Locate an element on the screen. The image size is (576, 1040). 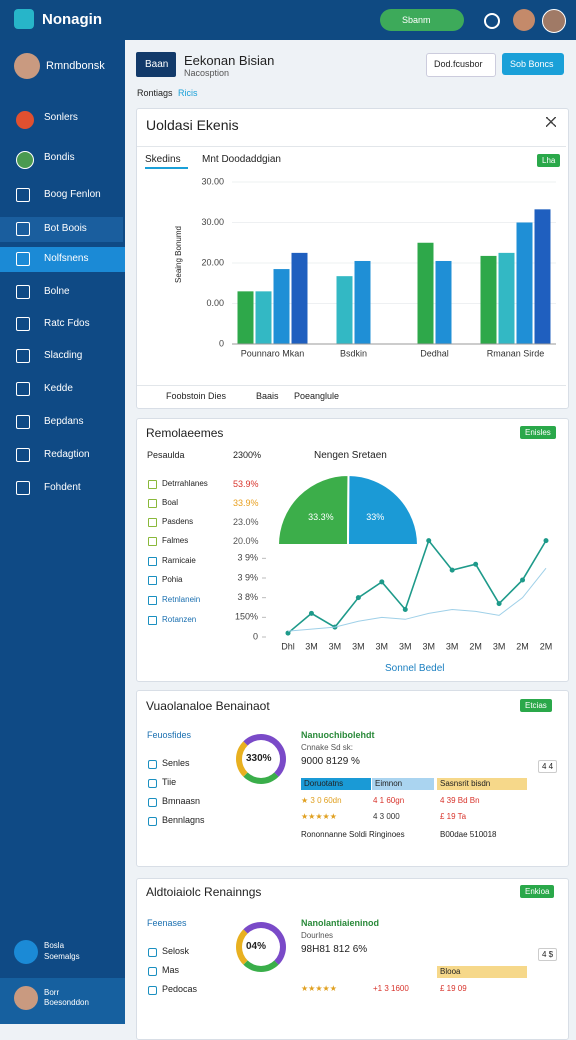
help-icon is located at coordinates (26, 952).